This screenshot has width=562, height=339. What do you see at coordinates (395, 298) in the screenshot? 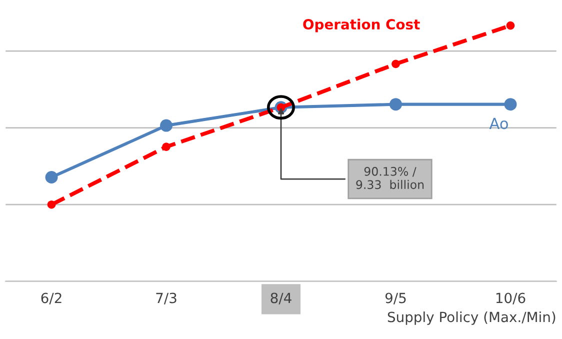
I see `x-tick-label: 9/5` at bounding box center [395, 298].